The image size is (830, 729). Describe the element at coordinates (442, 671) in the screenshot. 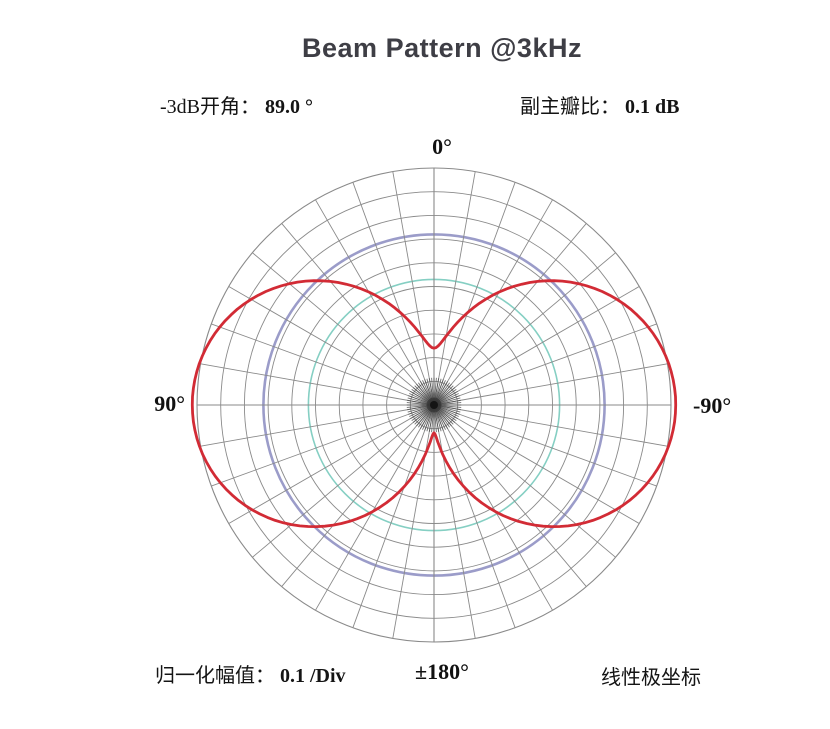

I see `angle-tick-180: ±180°` at that location.